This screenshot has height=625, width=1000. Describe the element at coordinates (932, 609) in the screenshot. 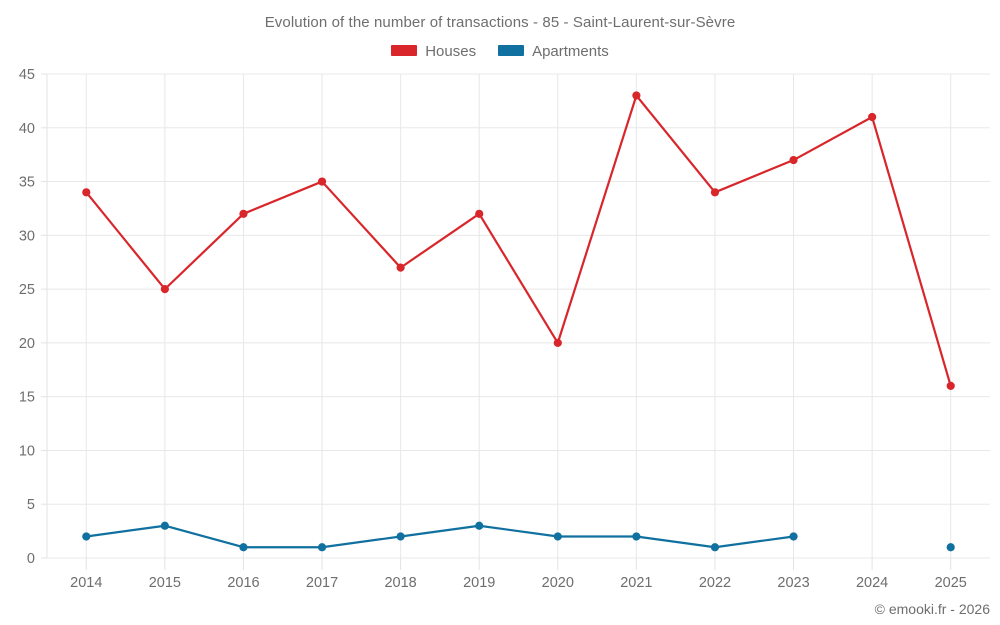

I see `copyright-footer: © emooki.fr - 2026` at that location.